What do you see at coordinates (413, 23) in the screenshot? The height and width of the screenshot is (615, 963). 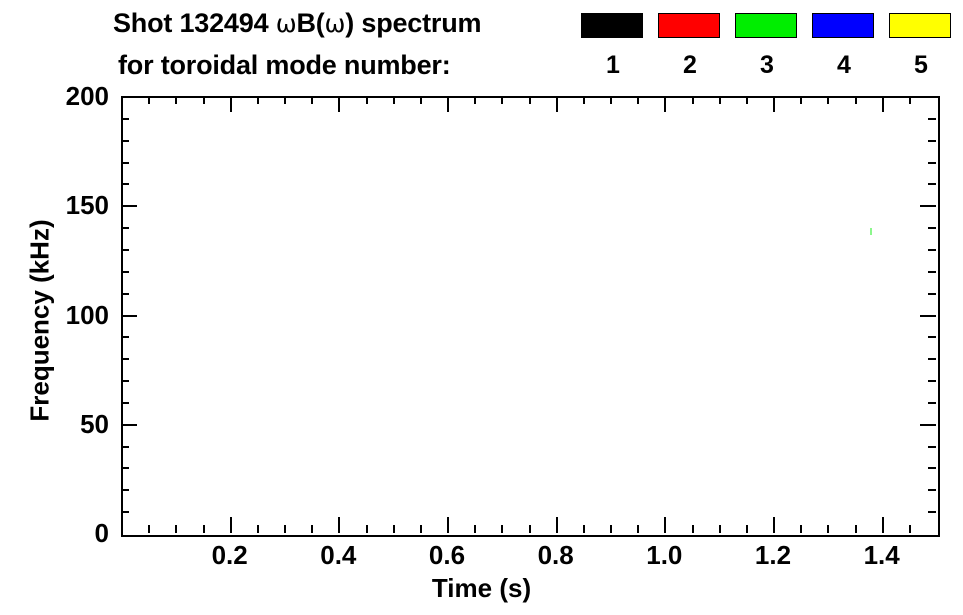 I see `title-spectrum-text: ) spectrum` at bounding box center [413, 23].